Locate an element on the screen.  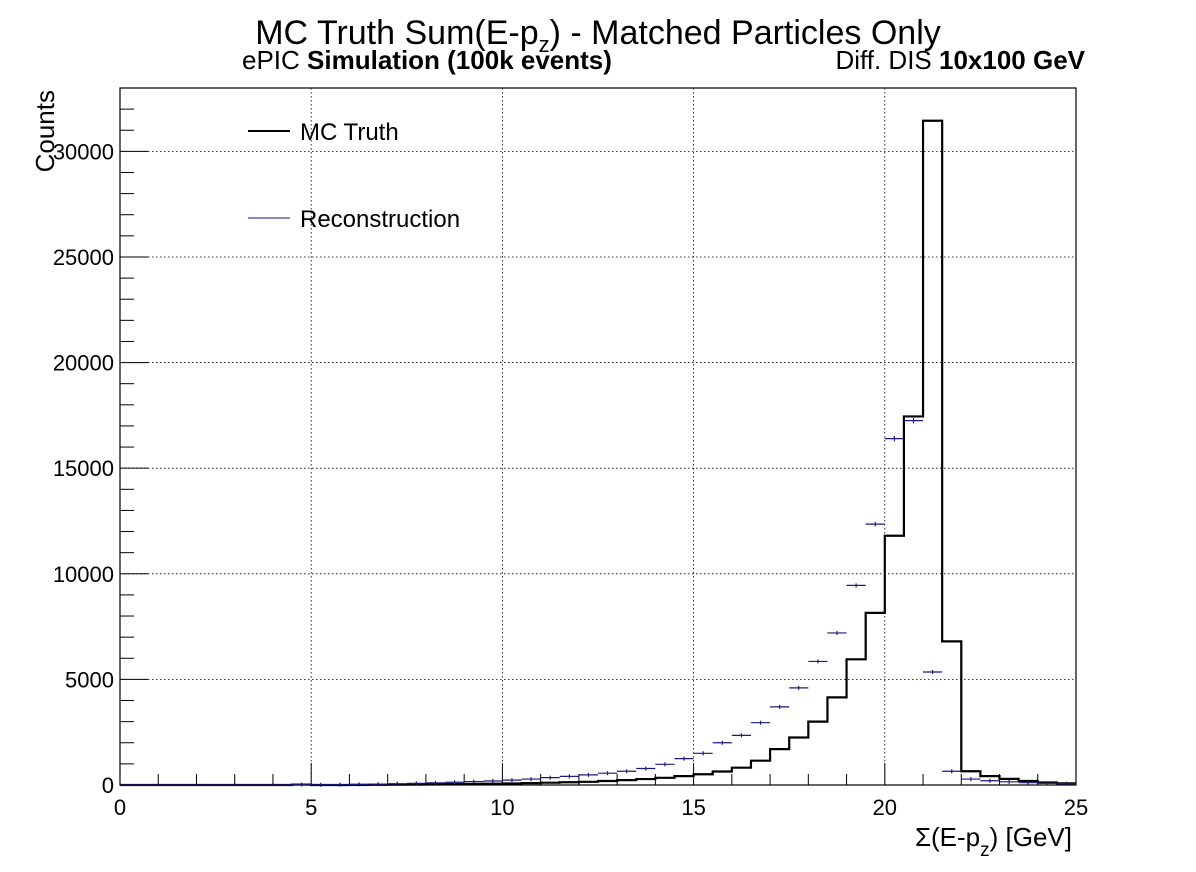
y-tick-label: 0 is located at coordinates (108, 785).